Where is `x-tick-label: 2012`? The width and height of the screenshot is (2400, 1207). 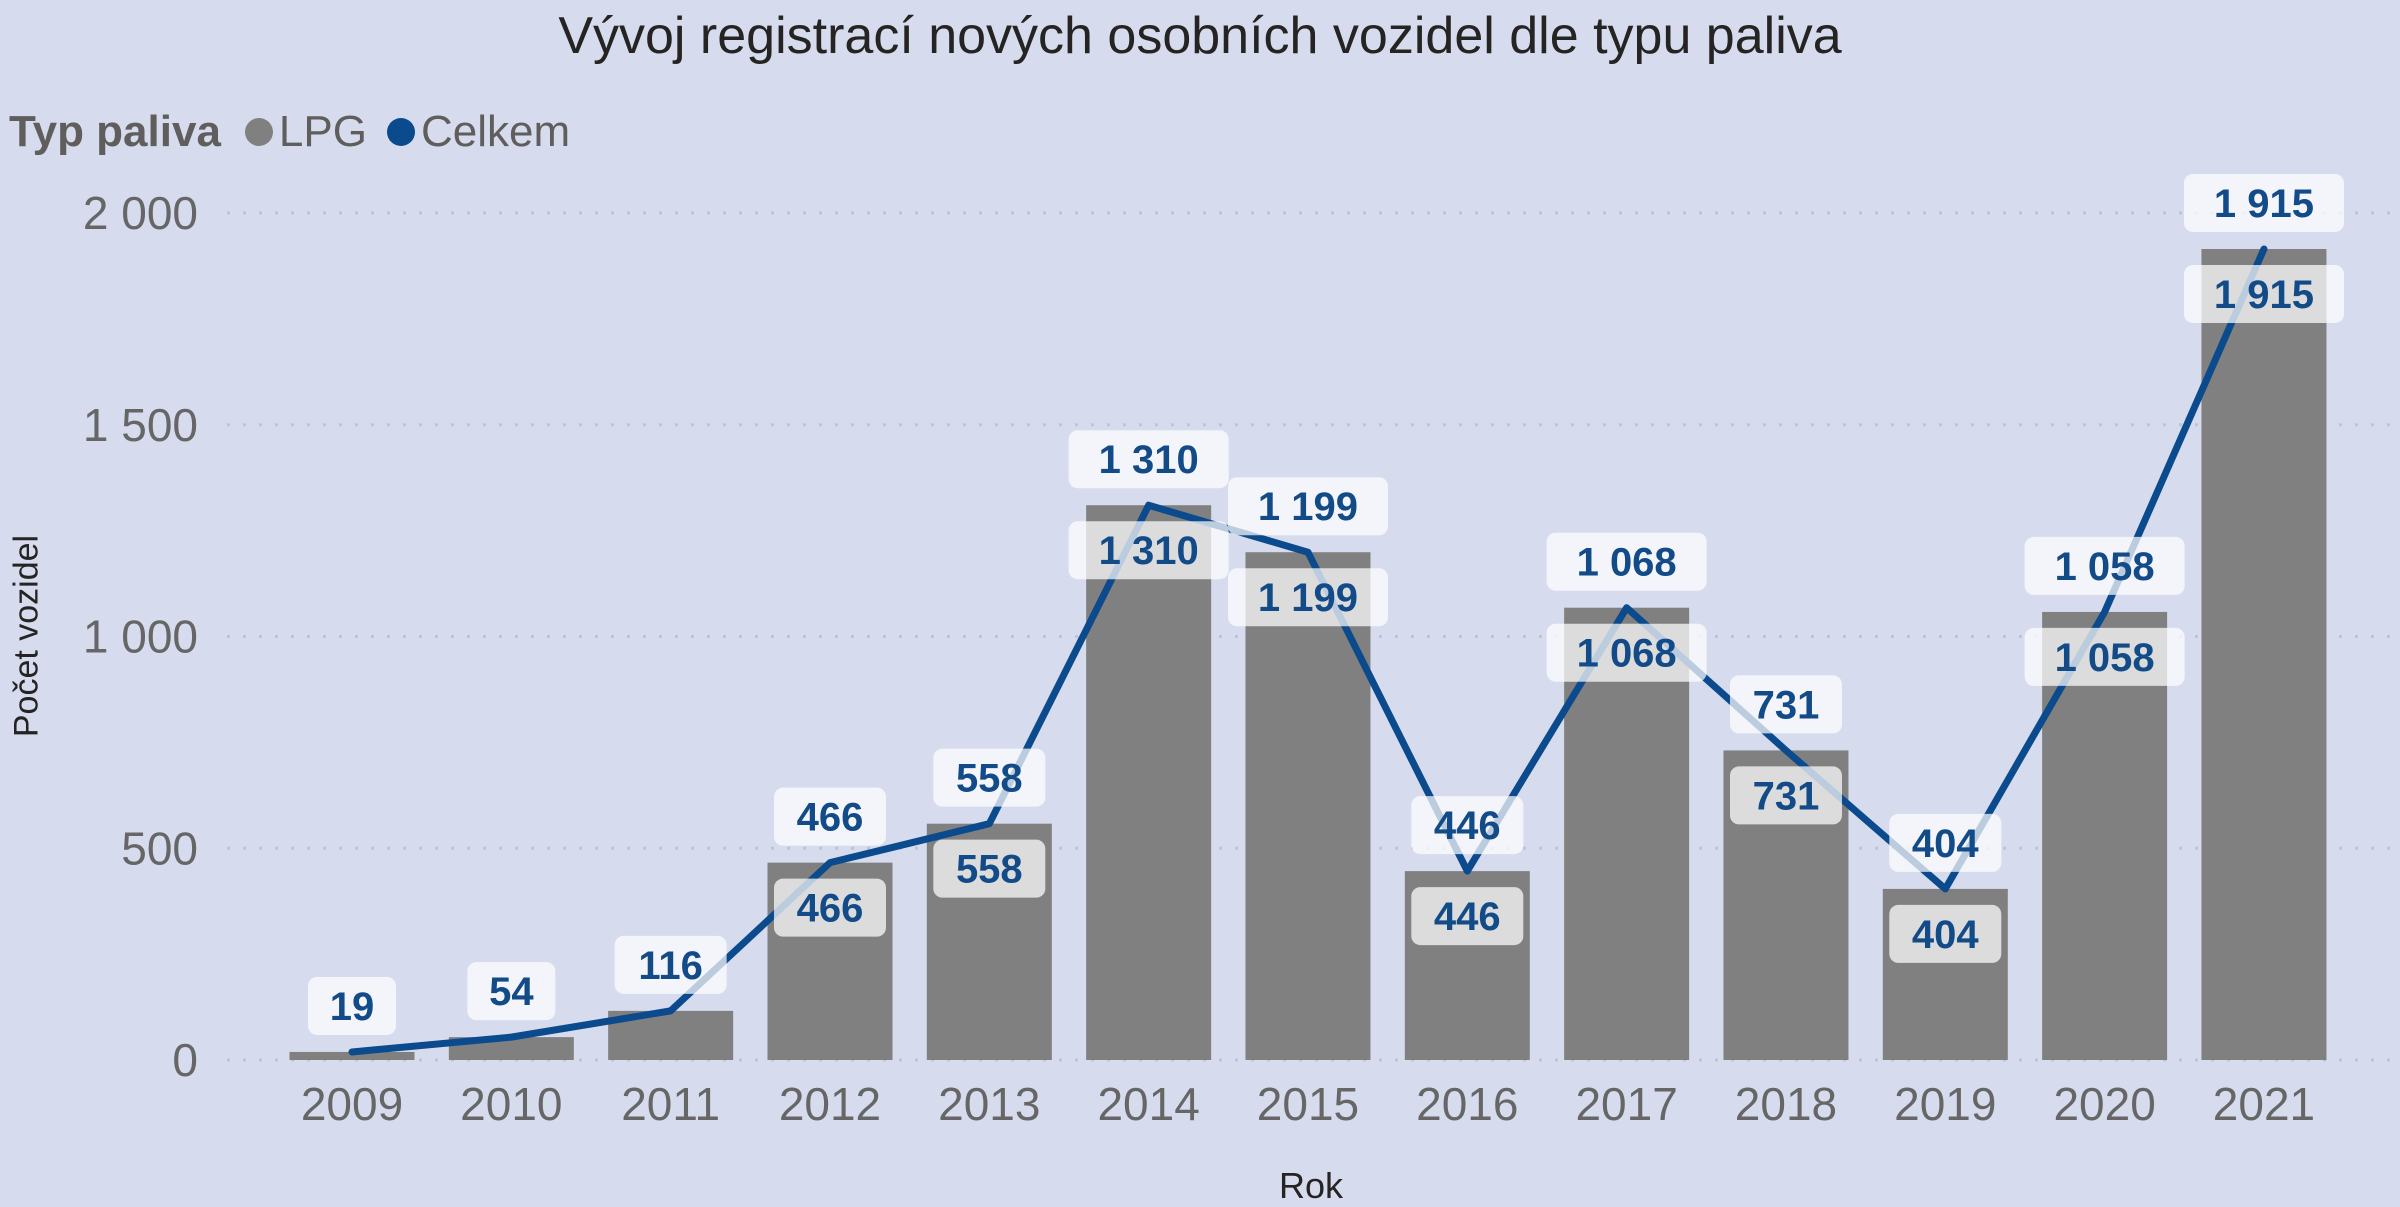 x-tick-label: 2012 is located at coordinates (830, 1104).